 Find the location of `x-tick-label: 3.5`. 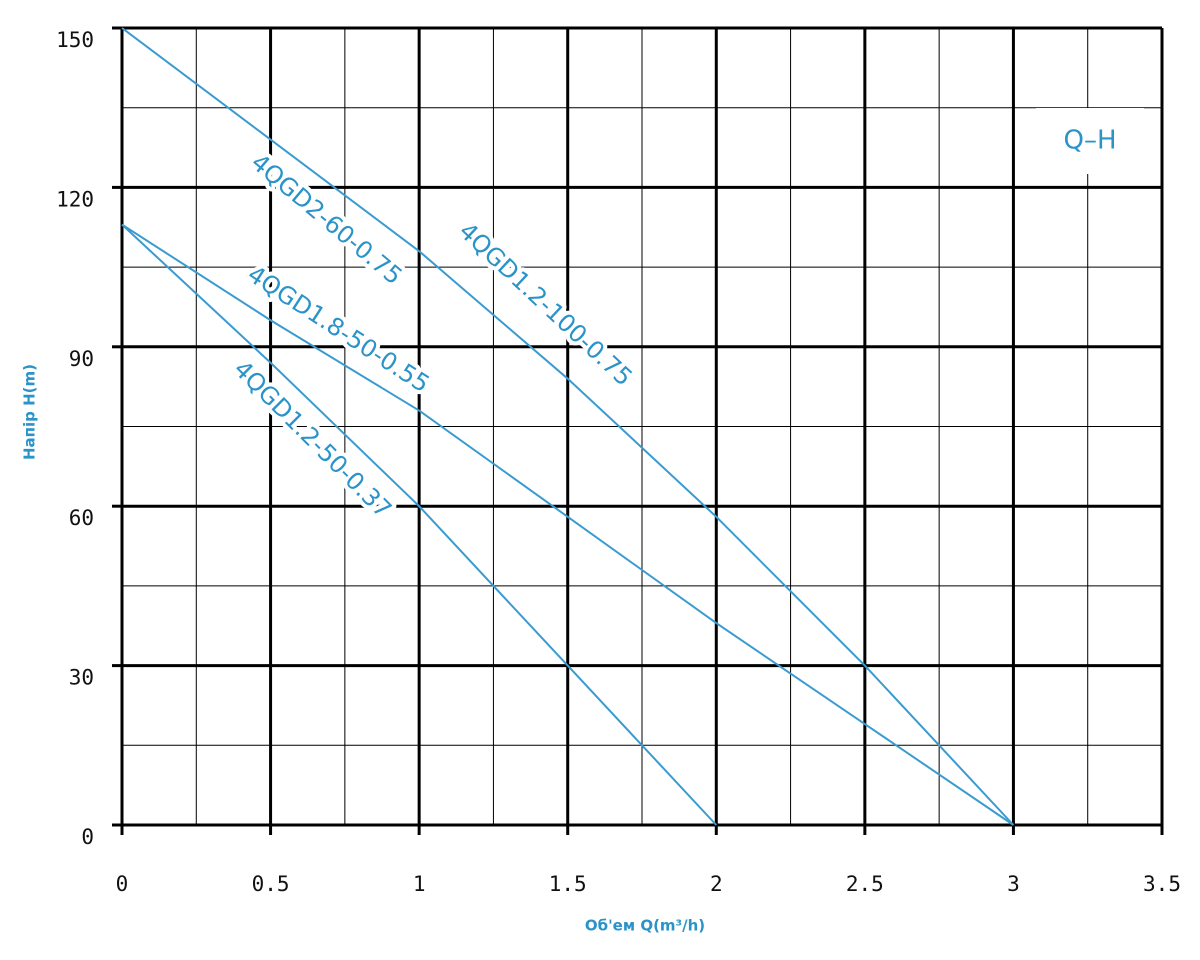

x-tick-label: 3.5 is located at coordinates (1162, 884).